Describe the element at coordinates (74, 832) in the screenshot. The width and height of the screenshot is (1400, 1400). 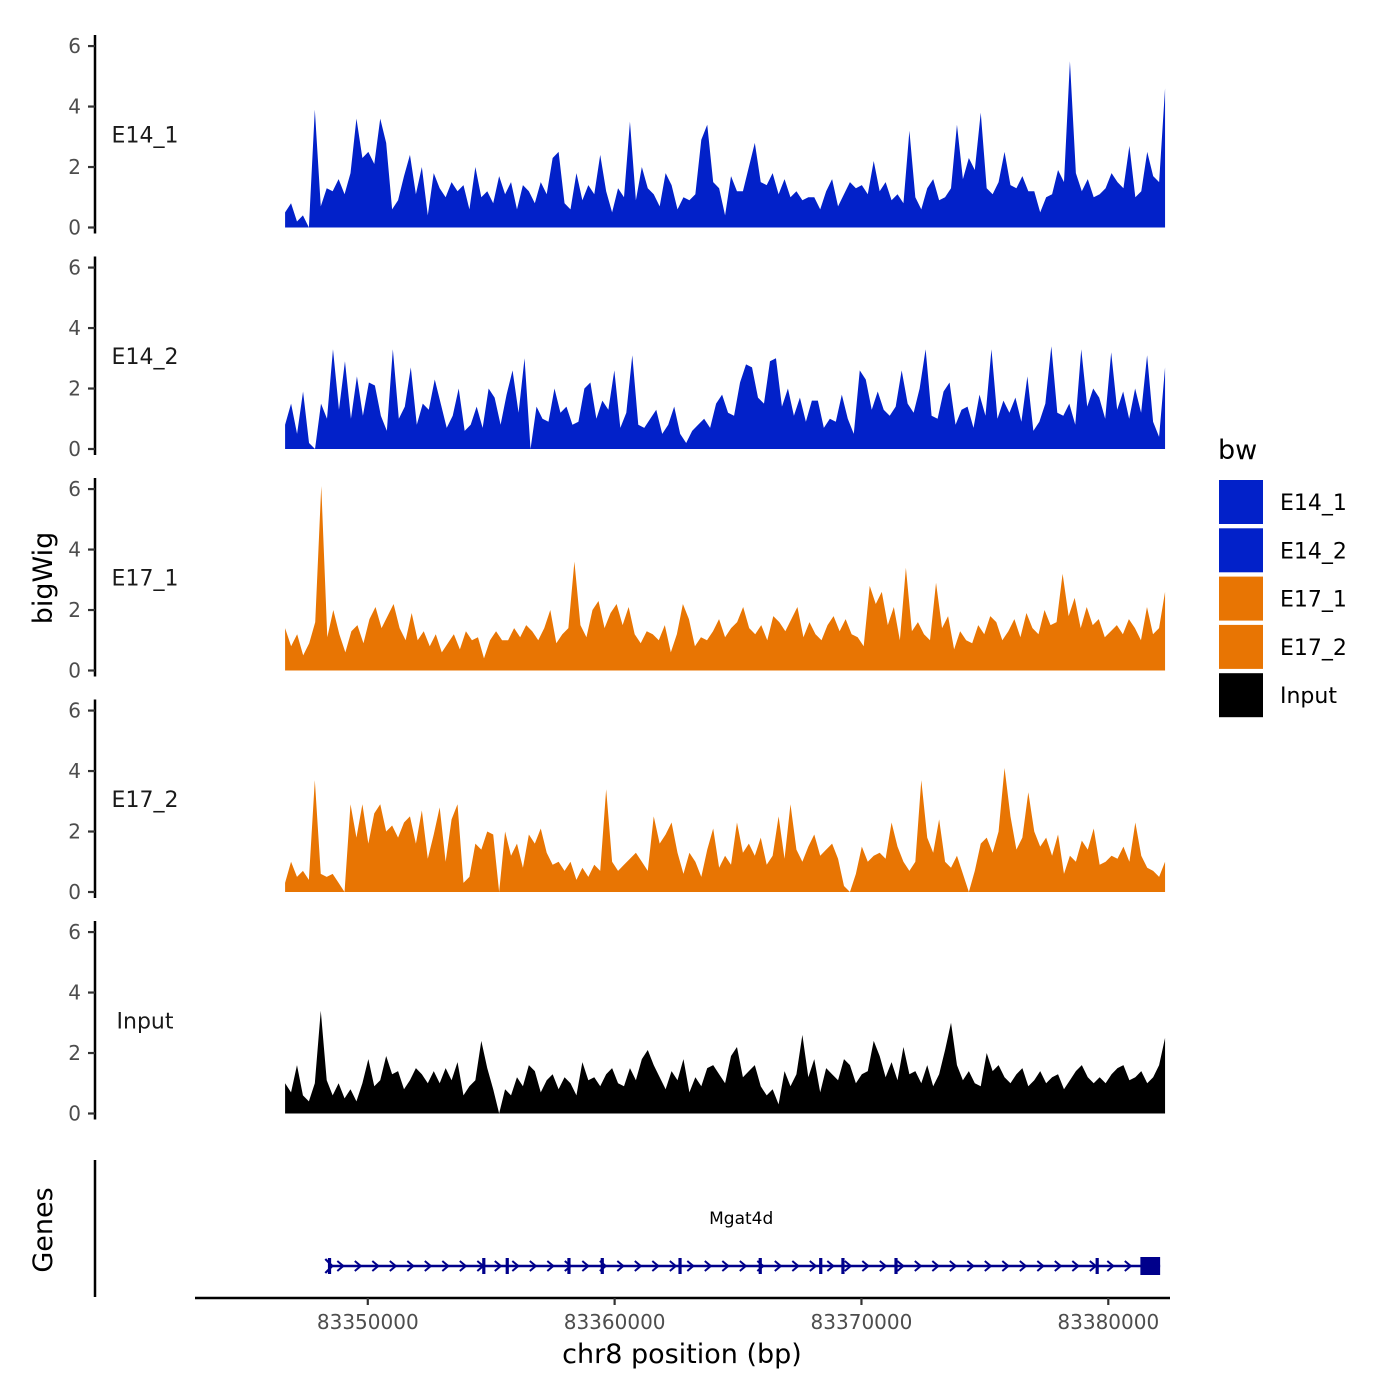
I see `y-tick-label-e17-2-2: 2` at that location.